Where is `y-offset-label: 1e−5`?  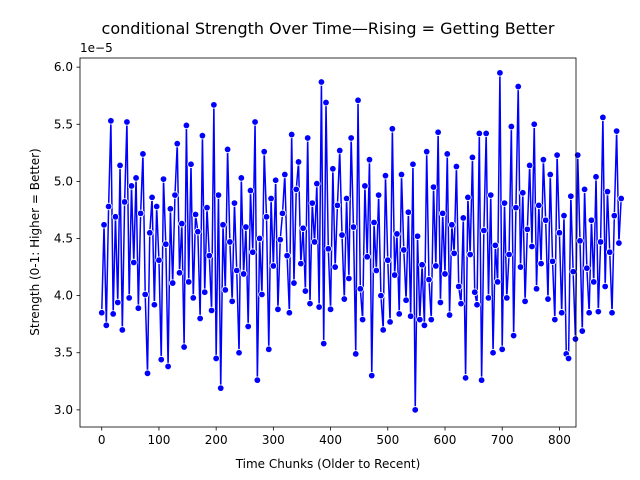
y-offset-label: 1e−5 is located at coordinates (96, 48).